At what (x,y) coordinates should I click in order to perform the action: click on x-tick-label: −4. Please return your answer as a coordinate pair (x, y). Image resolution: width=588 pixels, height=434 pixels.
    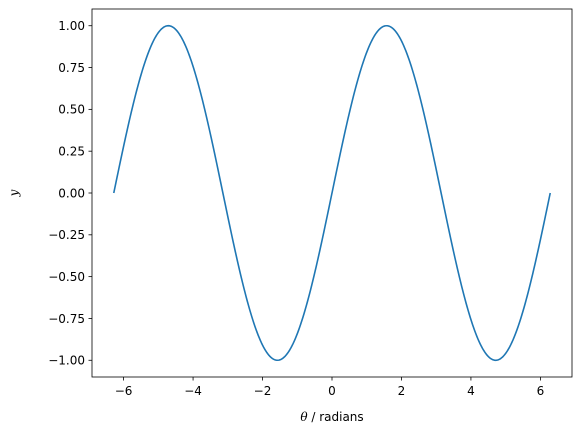
    Looking at the image, I should click on (193, 391).